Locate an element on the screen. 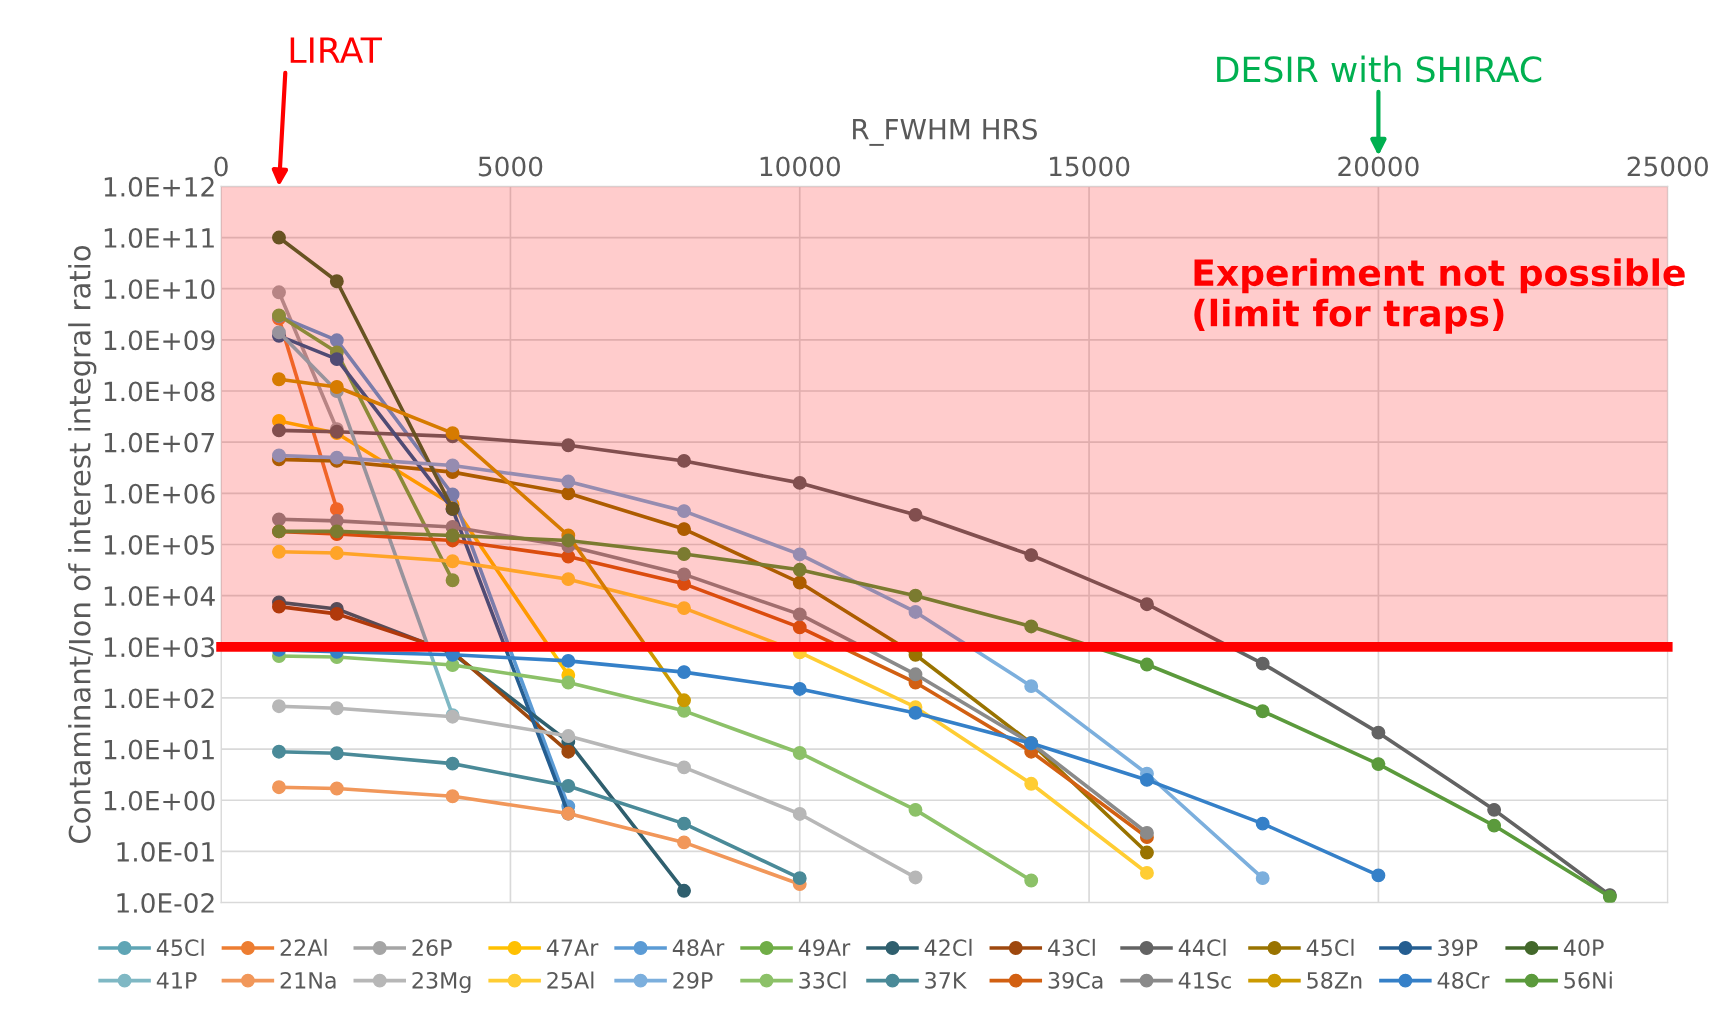  x-tick-label: 10000 is located at coordinates (800, 166).